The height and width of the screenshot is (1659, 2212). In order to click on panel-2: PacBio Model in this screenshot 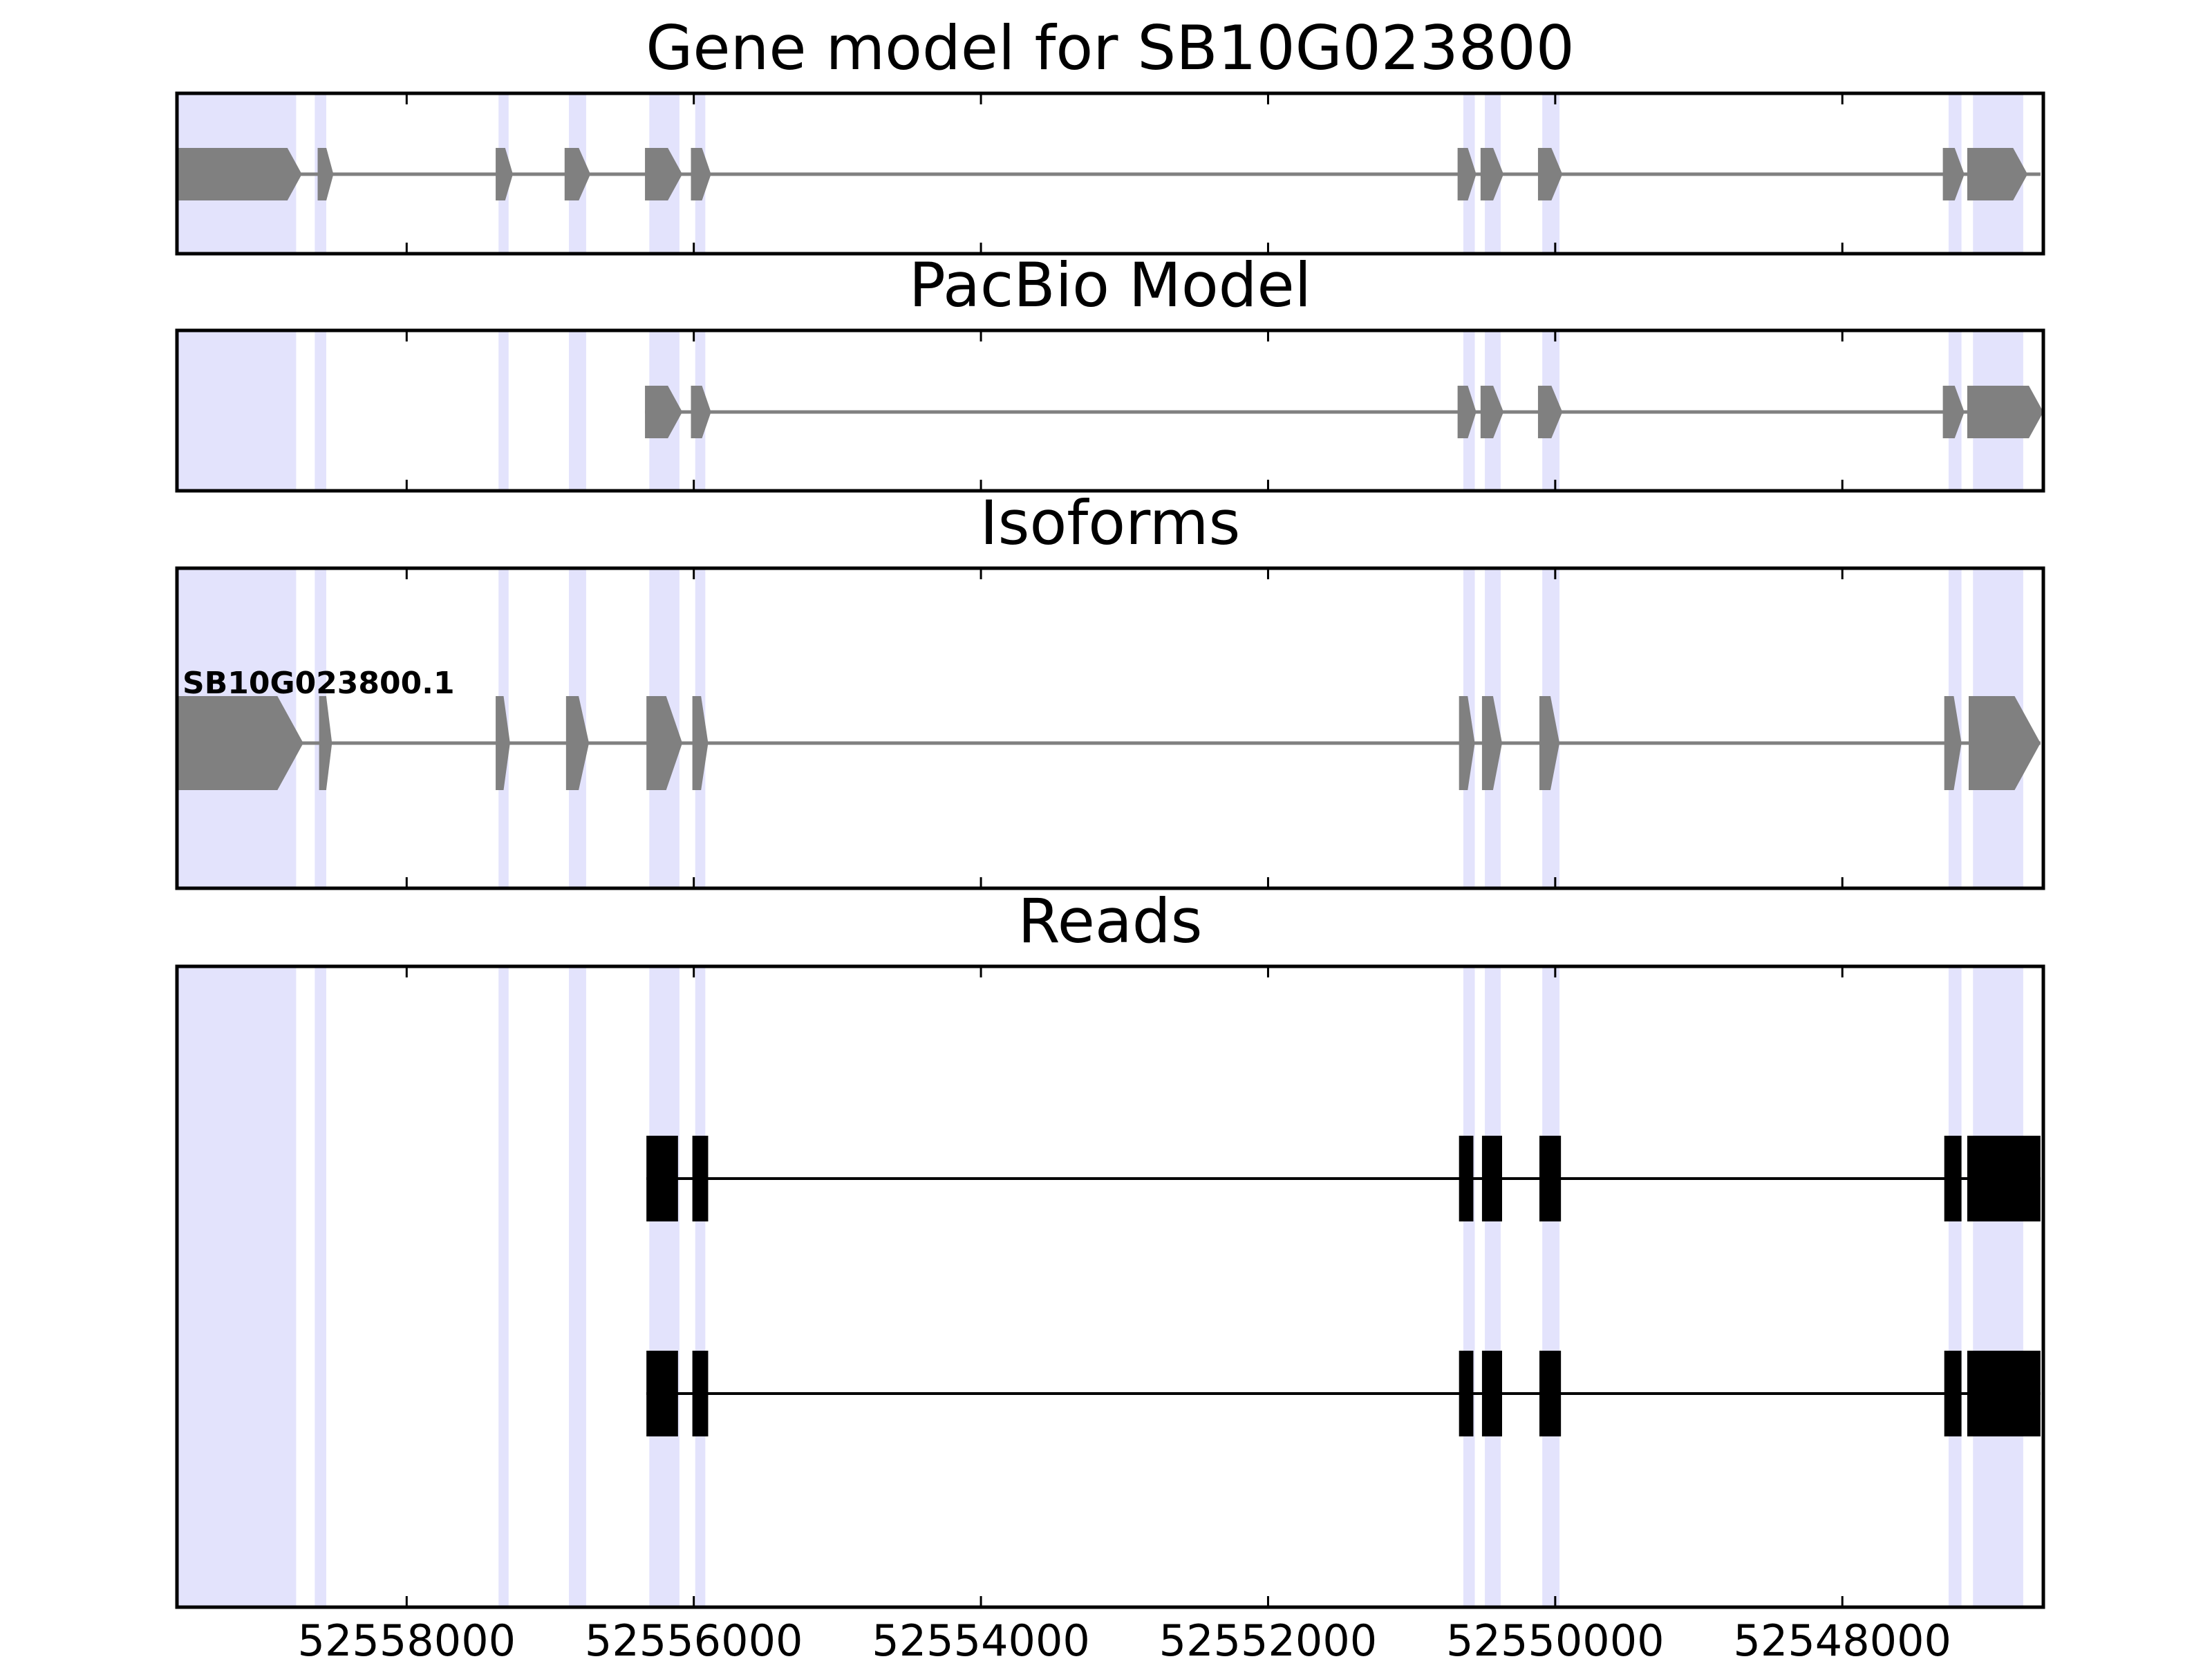, I will do `click(1110, 371)`.